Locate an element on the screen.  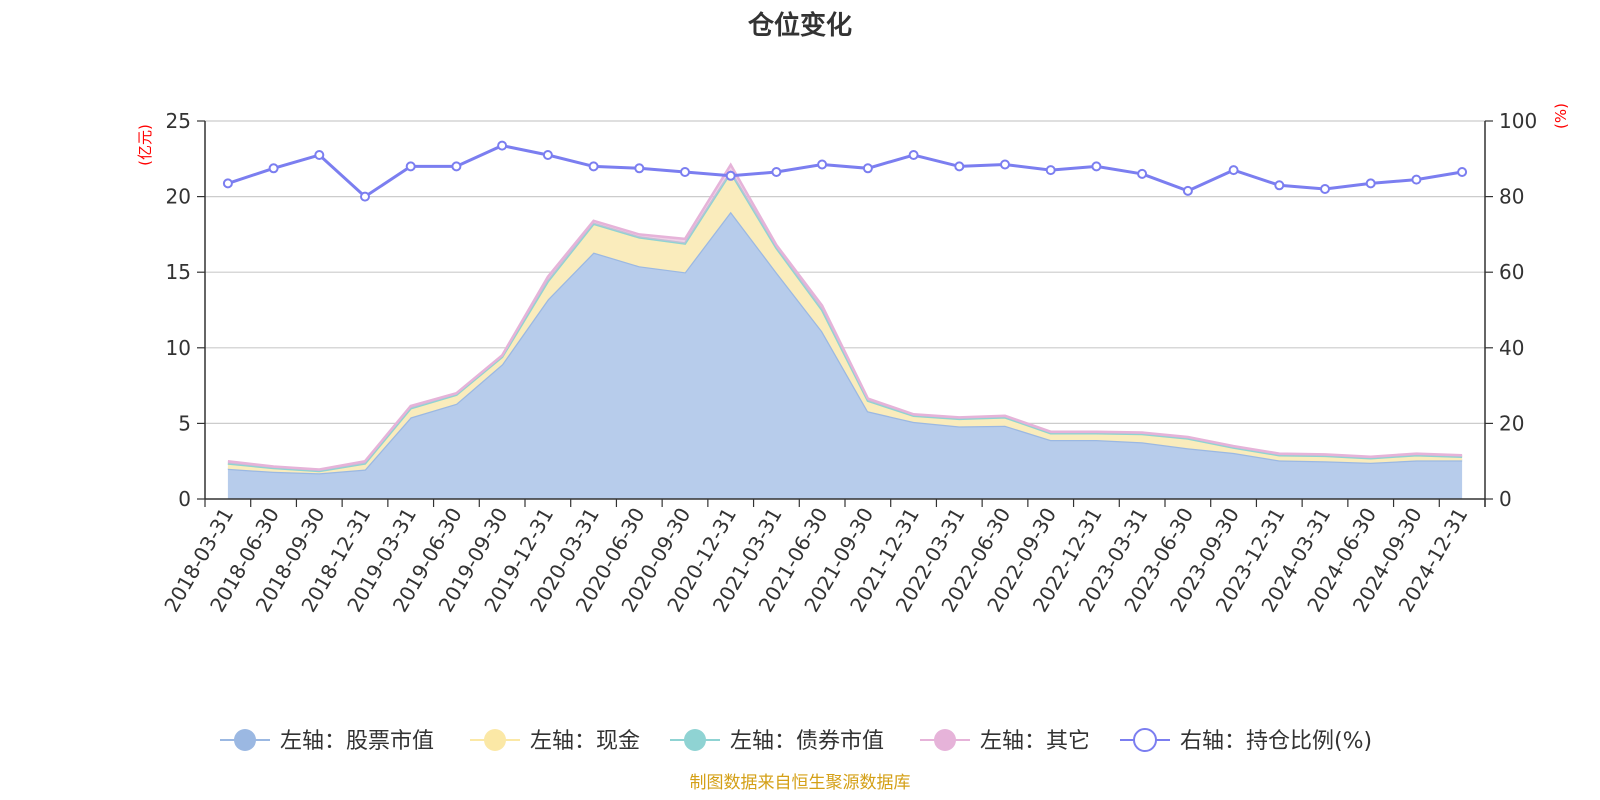
right-axis-unit: (%) is located at coordinates (1561, 116).